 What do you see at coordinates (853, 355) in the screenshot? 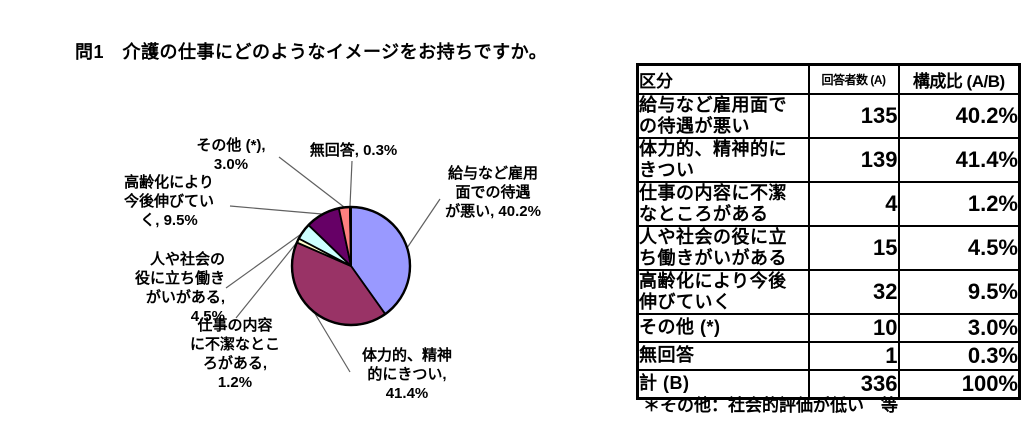
I see `row-count: 1` at bounding box center [853, 355].